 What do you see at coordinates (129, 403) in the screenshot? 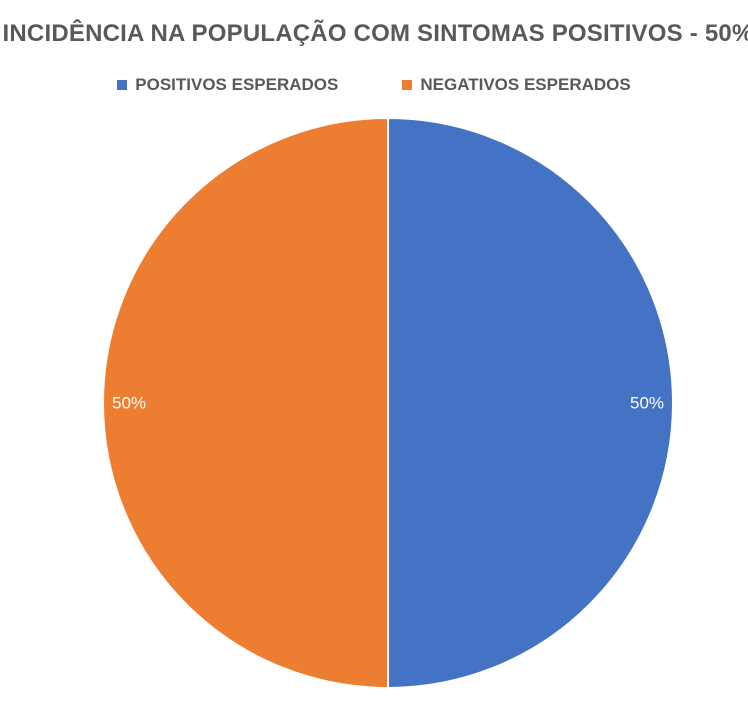
I see `data-label-negativos: 50%` at bounding box center [129, 403].